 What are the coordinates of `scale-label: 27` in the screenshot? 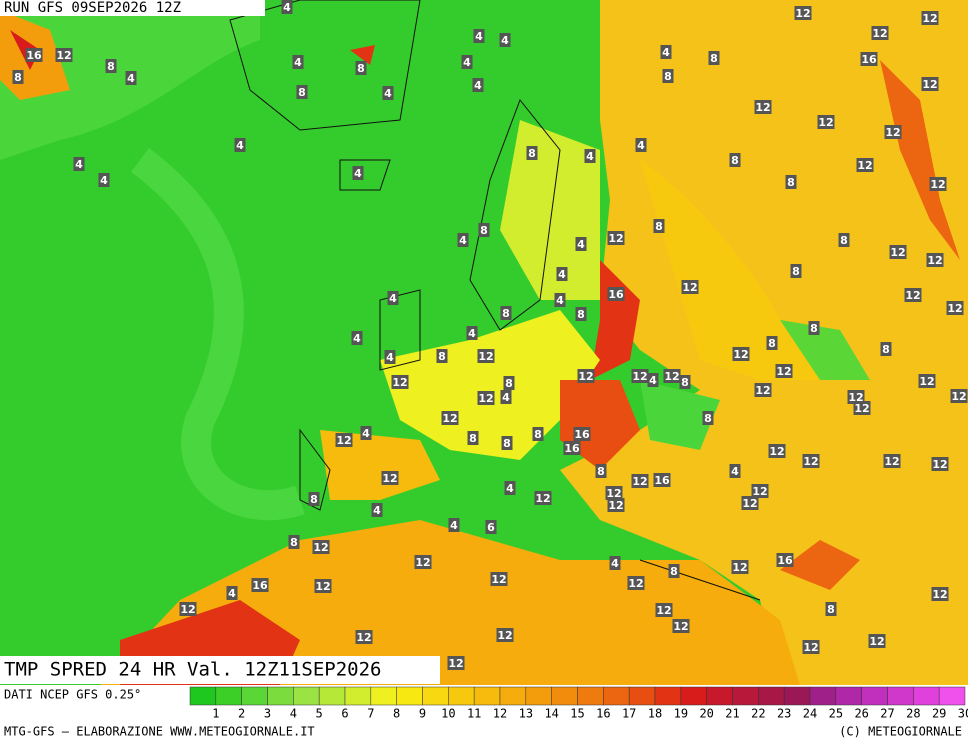 It's located at (887, 714).